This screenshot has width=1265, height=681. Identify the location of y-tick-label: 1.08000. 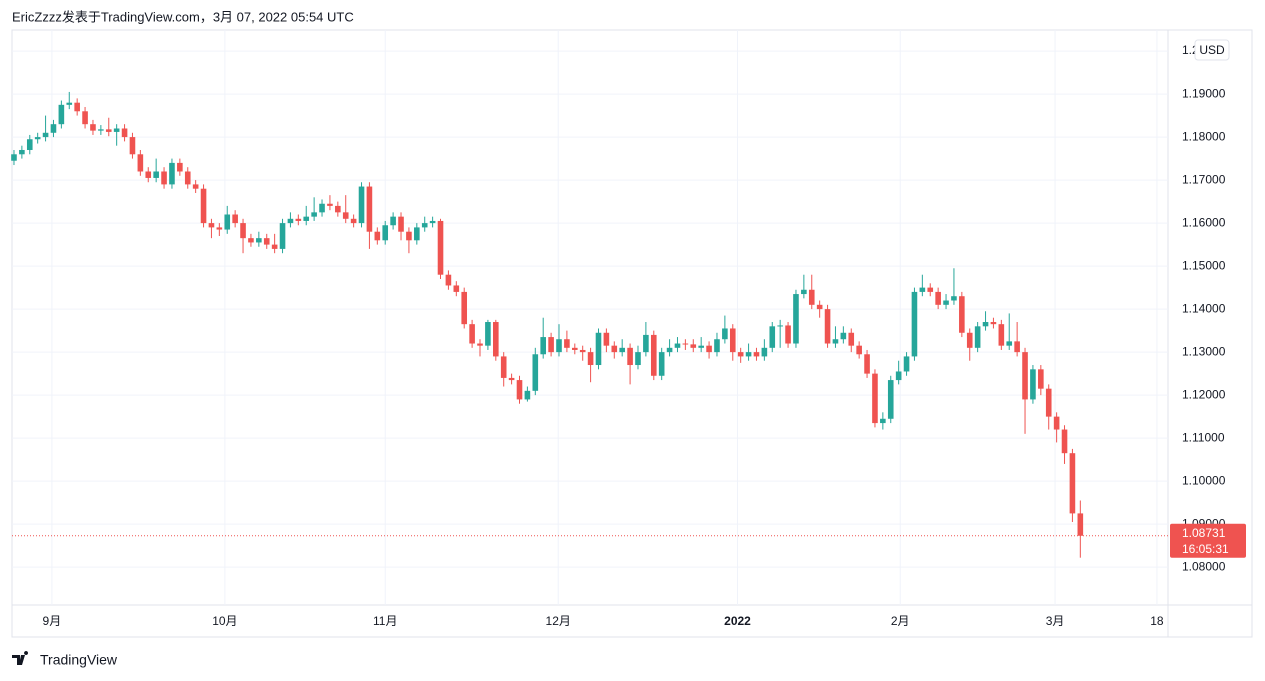
(1204, 566).